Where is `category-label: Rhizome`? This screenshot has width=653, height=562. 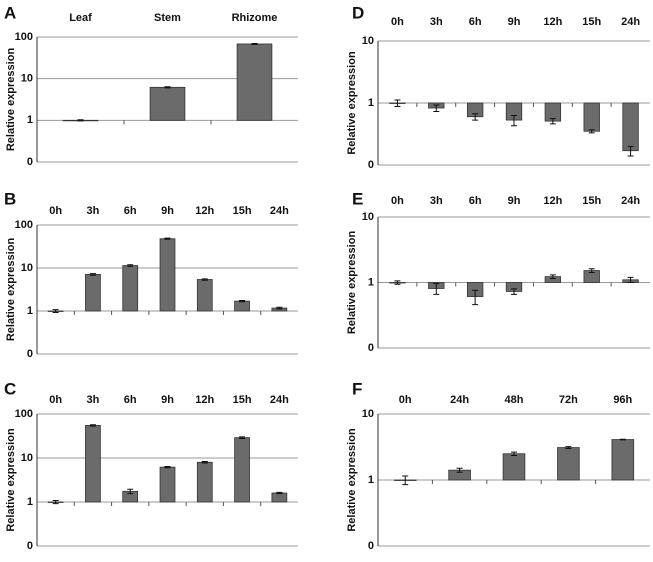
category-label: Rhizome is located at coordinates (255, 18).